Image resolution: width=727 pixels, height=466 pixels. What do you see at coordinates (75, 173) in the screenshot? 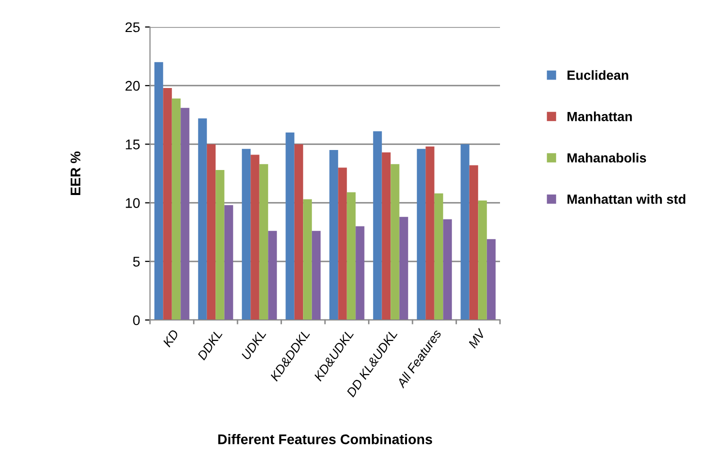
I see `y-axis-title: EER %` at bounding box center [75, 173].